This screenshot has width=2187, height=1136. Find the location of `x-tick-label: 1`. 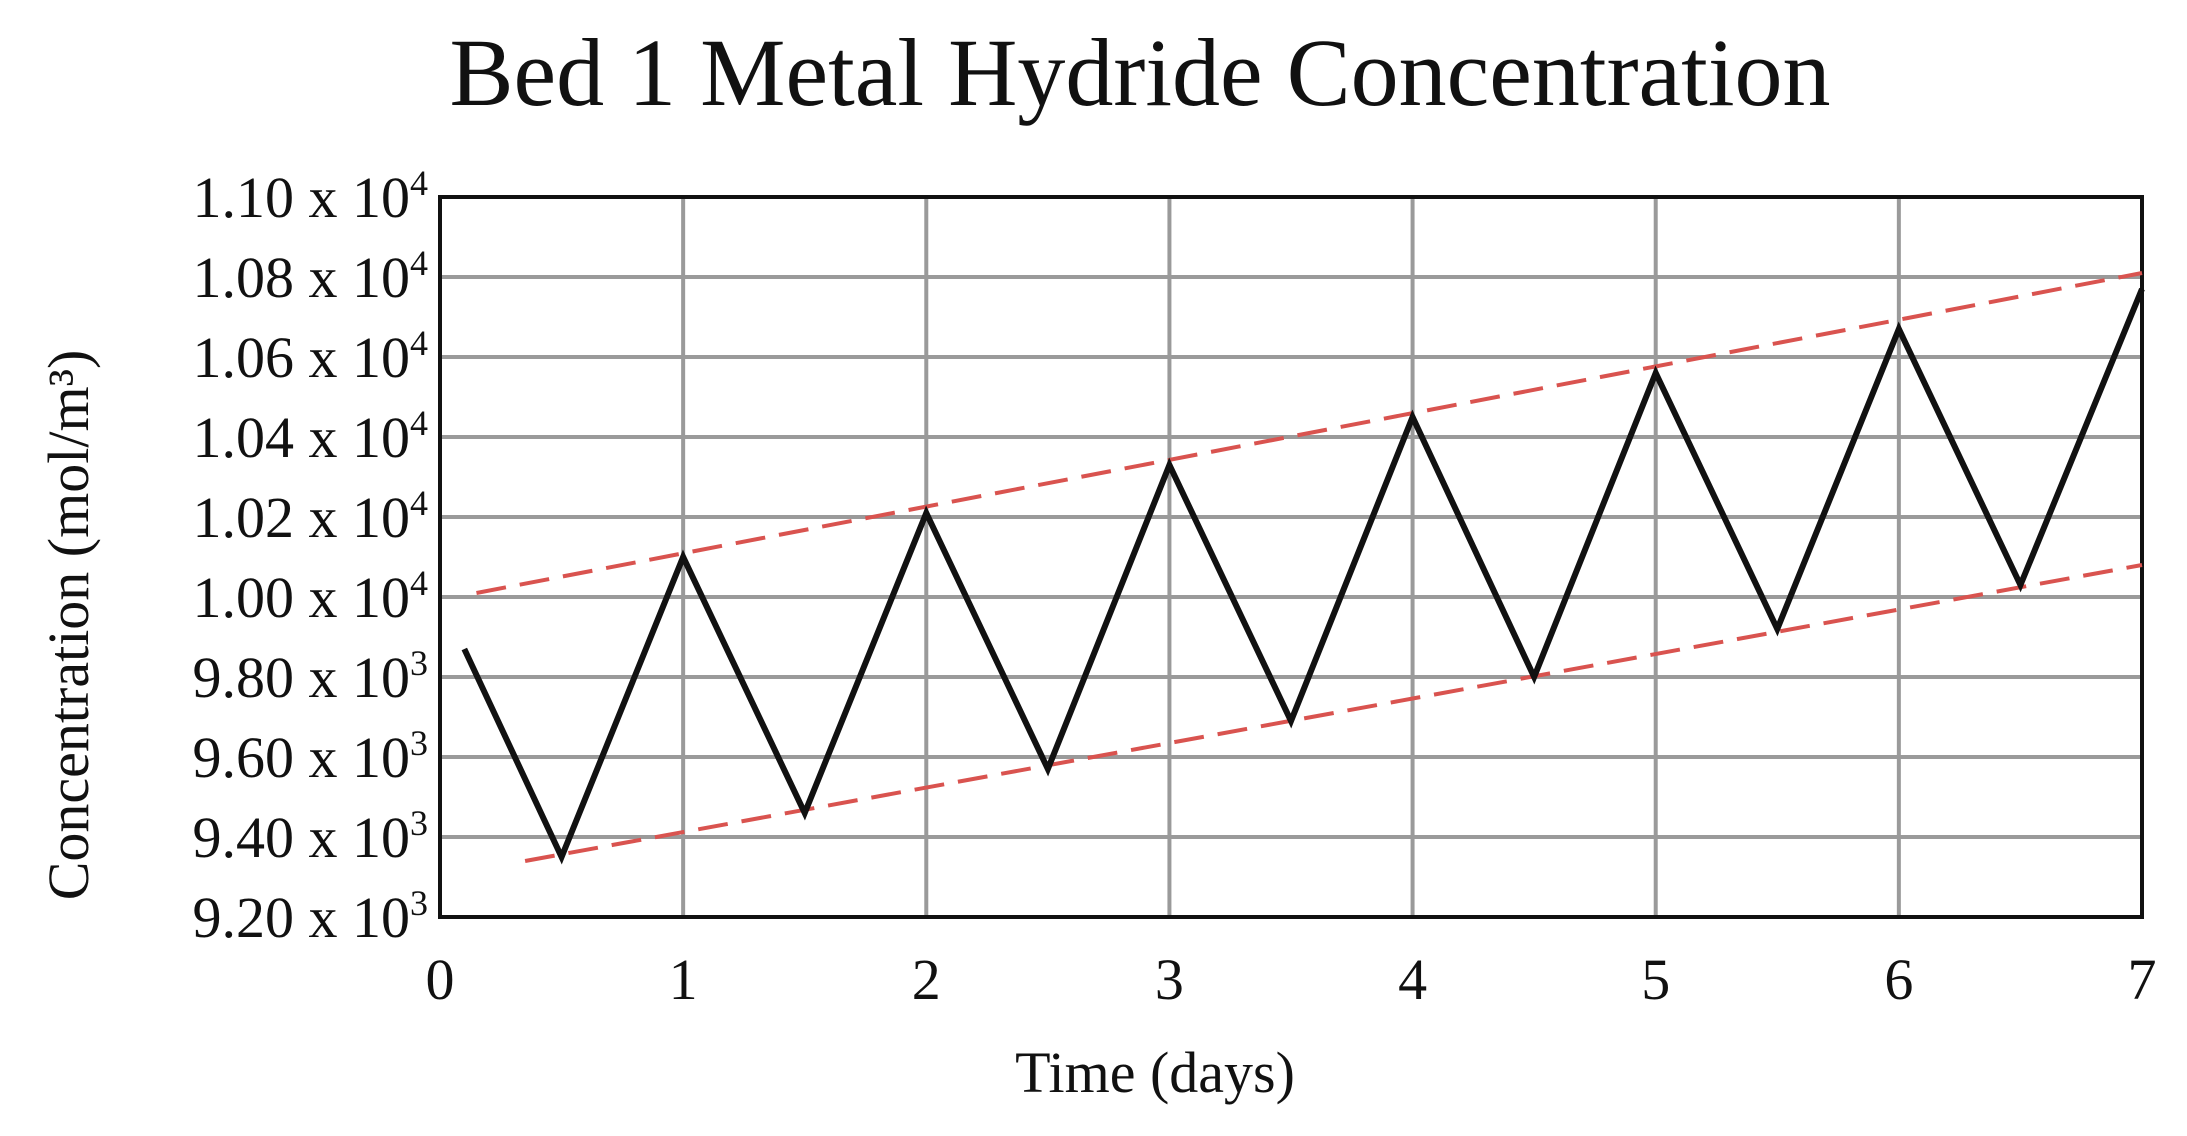

x-tick-label: 1 is located at coordinates (683, 979).